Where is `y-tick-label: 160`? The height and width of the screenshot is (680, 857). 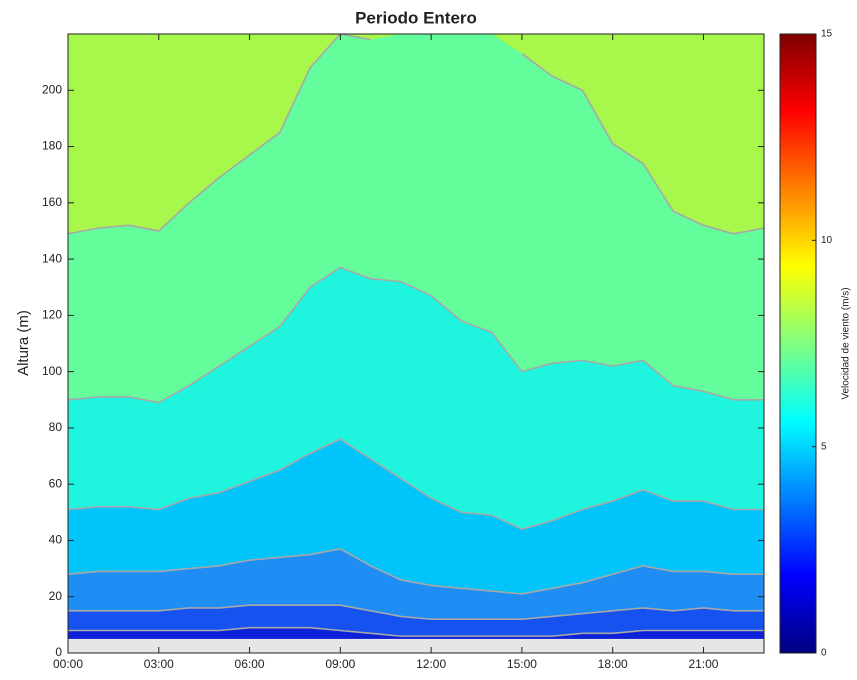
y-tick-label: 160 is located at coordinates (52, 202).